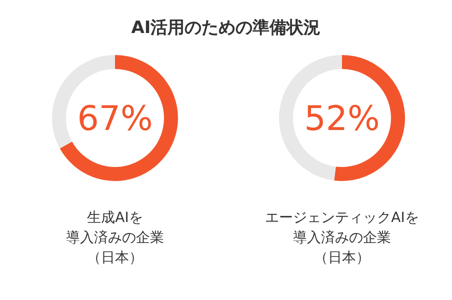 The height and width of the screenshot is (300, 452). I want to click on donut-slice, so click(119, 118).